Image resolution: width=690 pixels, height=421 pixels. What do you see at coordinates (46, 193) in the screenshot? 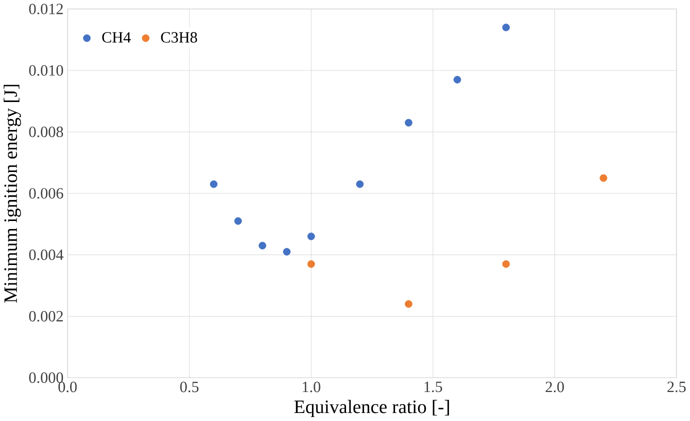
I see `y-tick-label: 0.006` at bounding box center [46, 193].